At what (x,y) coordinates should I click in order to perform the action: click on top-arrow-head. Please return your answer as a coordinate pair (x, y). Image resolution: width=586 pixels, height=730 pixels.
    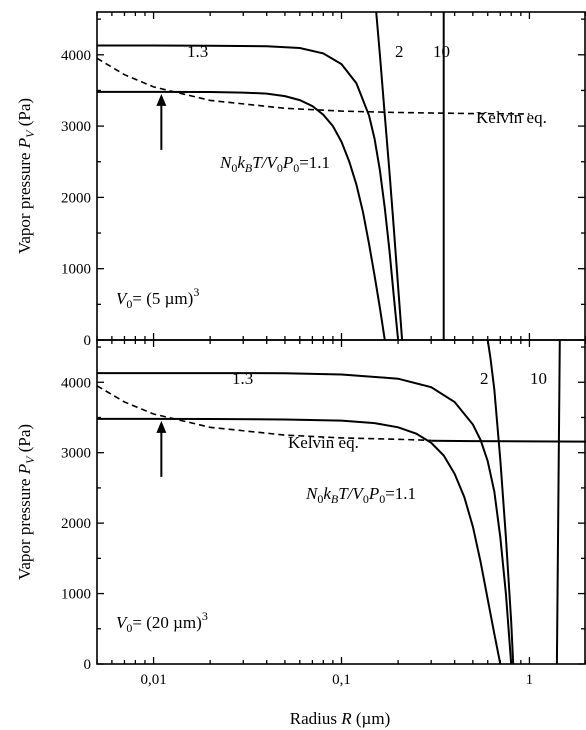
    Looking at the image, I should click on (161, 99).